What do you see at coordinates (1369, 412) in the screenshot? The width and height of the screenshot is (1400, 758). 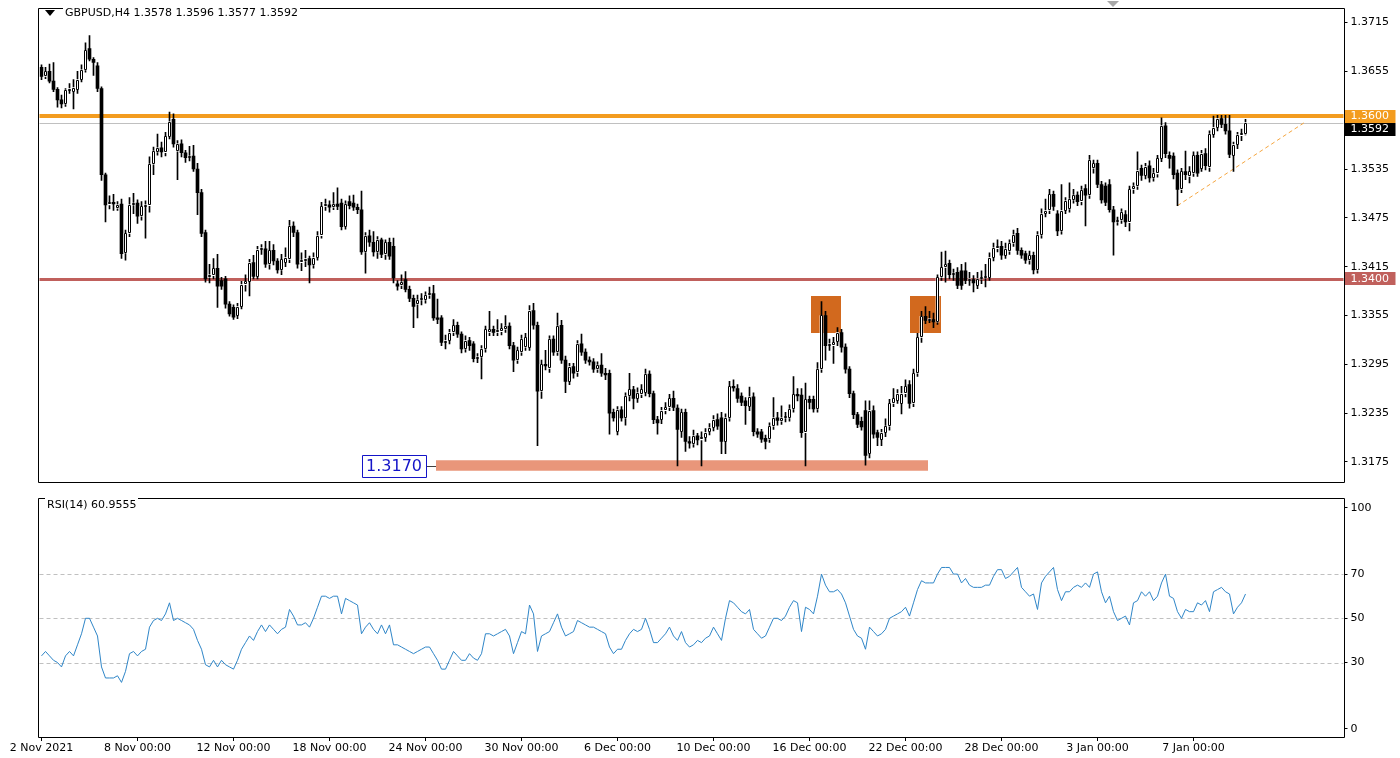 I see `y-tick-label: 1.3235` at bounding box center [1369, 412].